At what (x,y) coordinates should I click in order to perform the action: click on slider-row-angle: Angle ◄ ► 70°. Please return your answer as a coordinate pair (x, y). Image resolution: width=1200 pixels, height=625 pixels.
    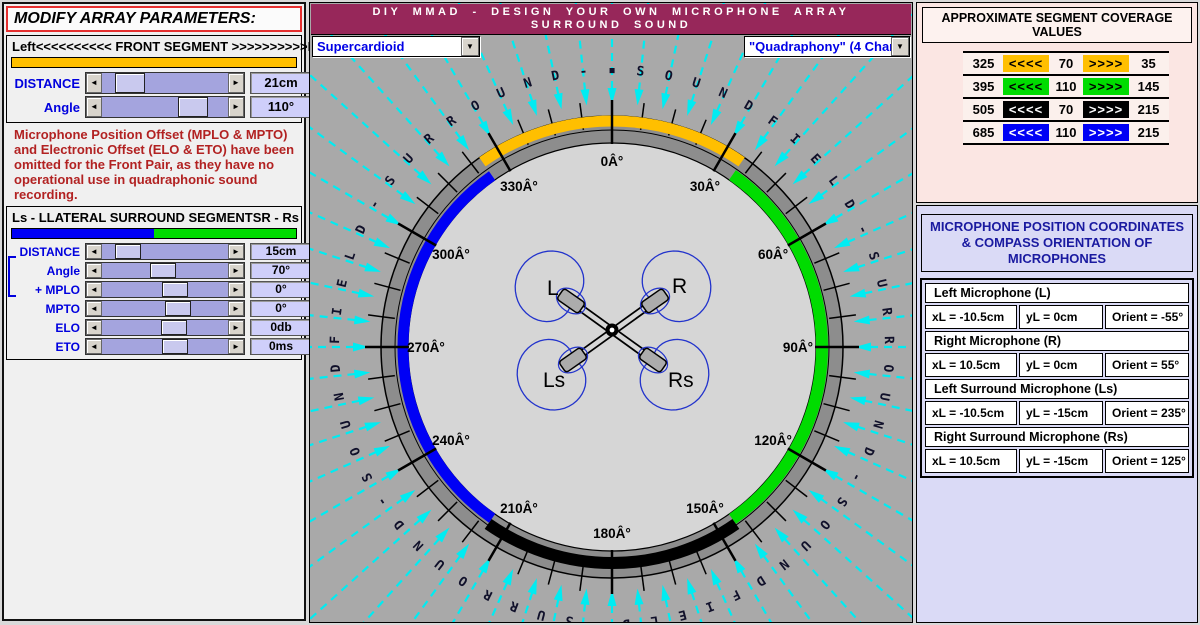
    Looking at the image, I should click on (161, 270).